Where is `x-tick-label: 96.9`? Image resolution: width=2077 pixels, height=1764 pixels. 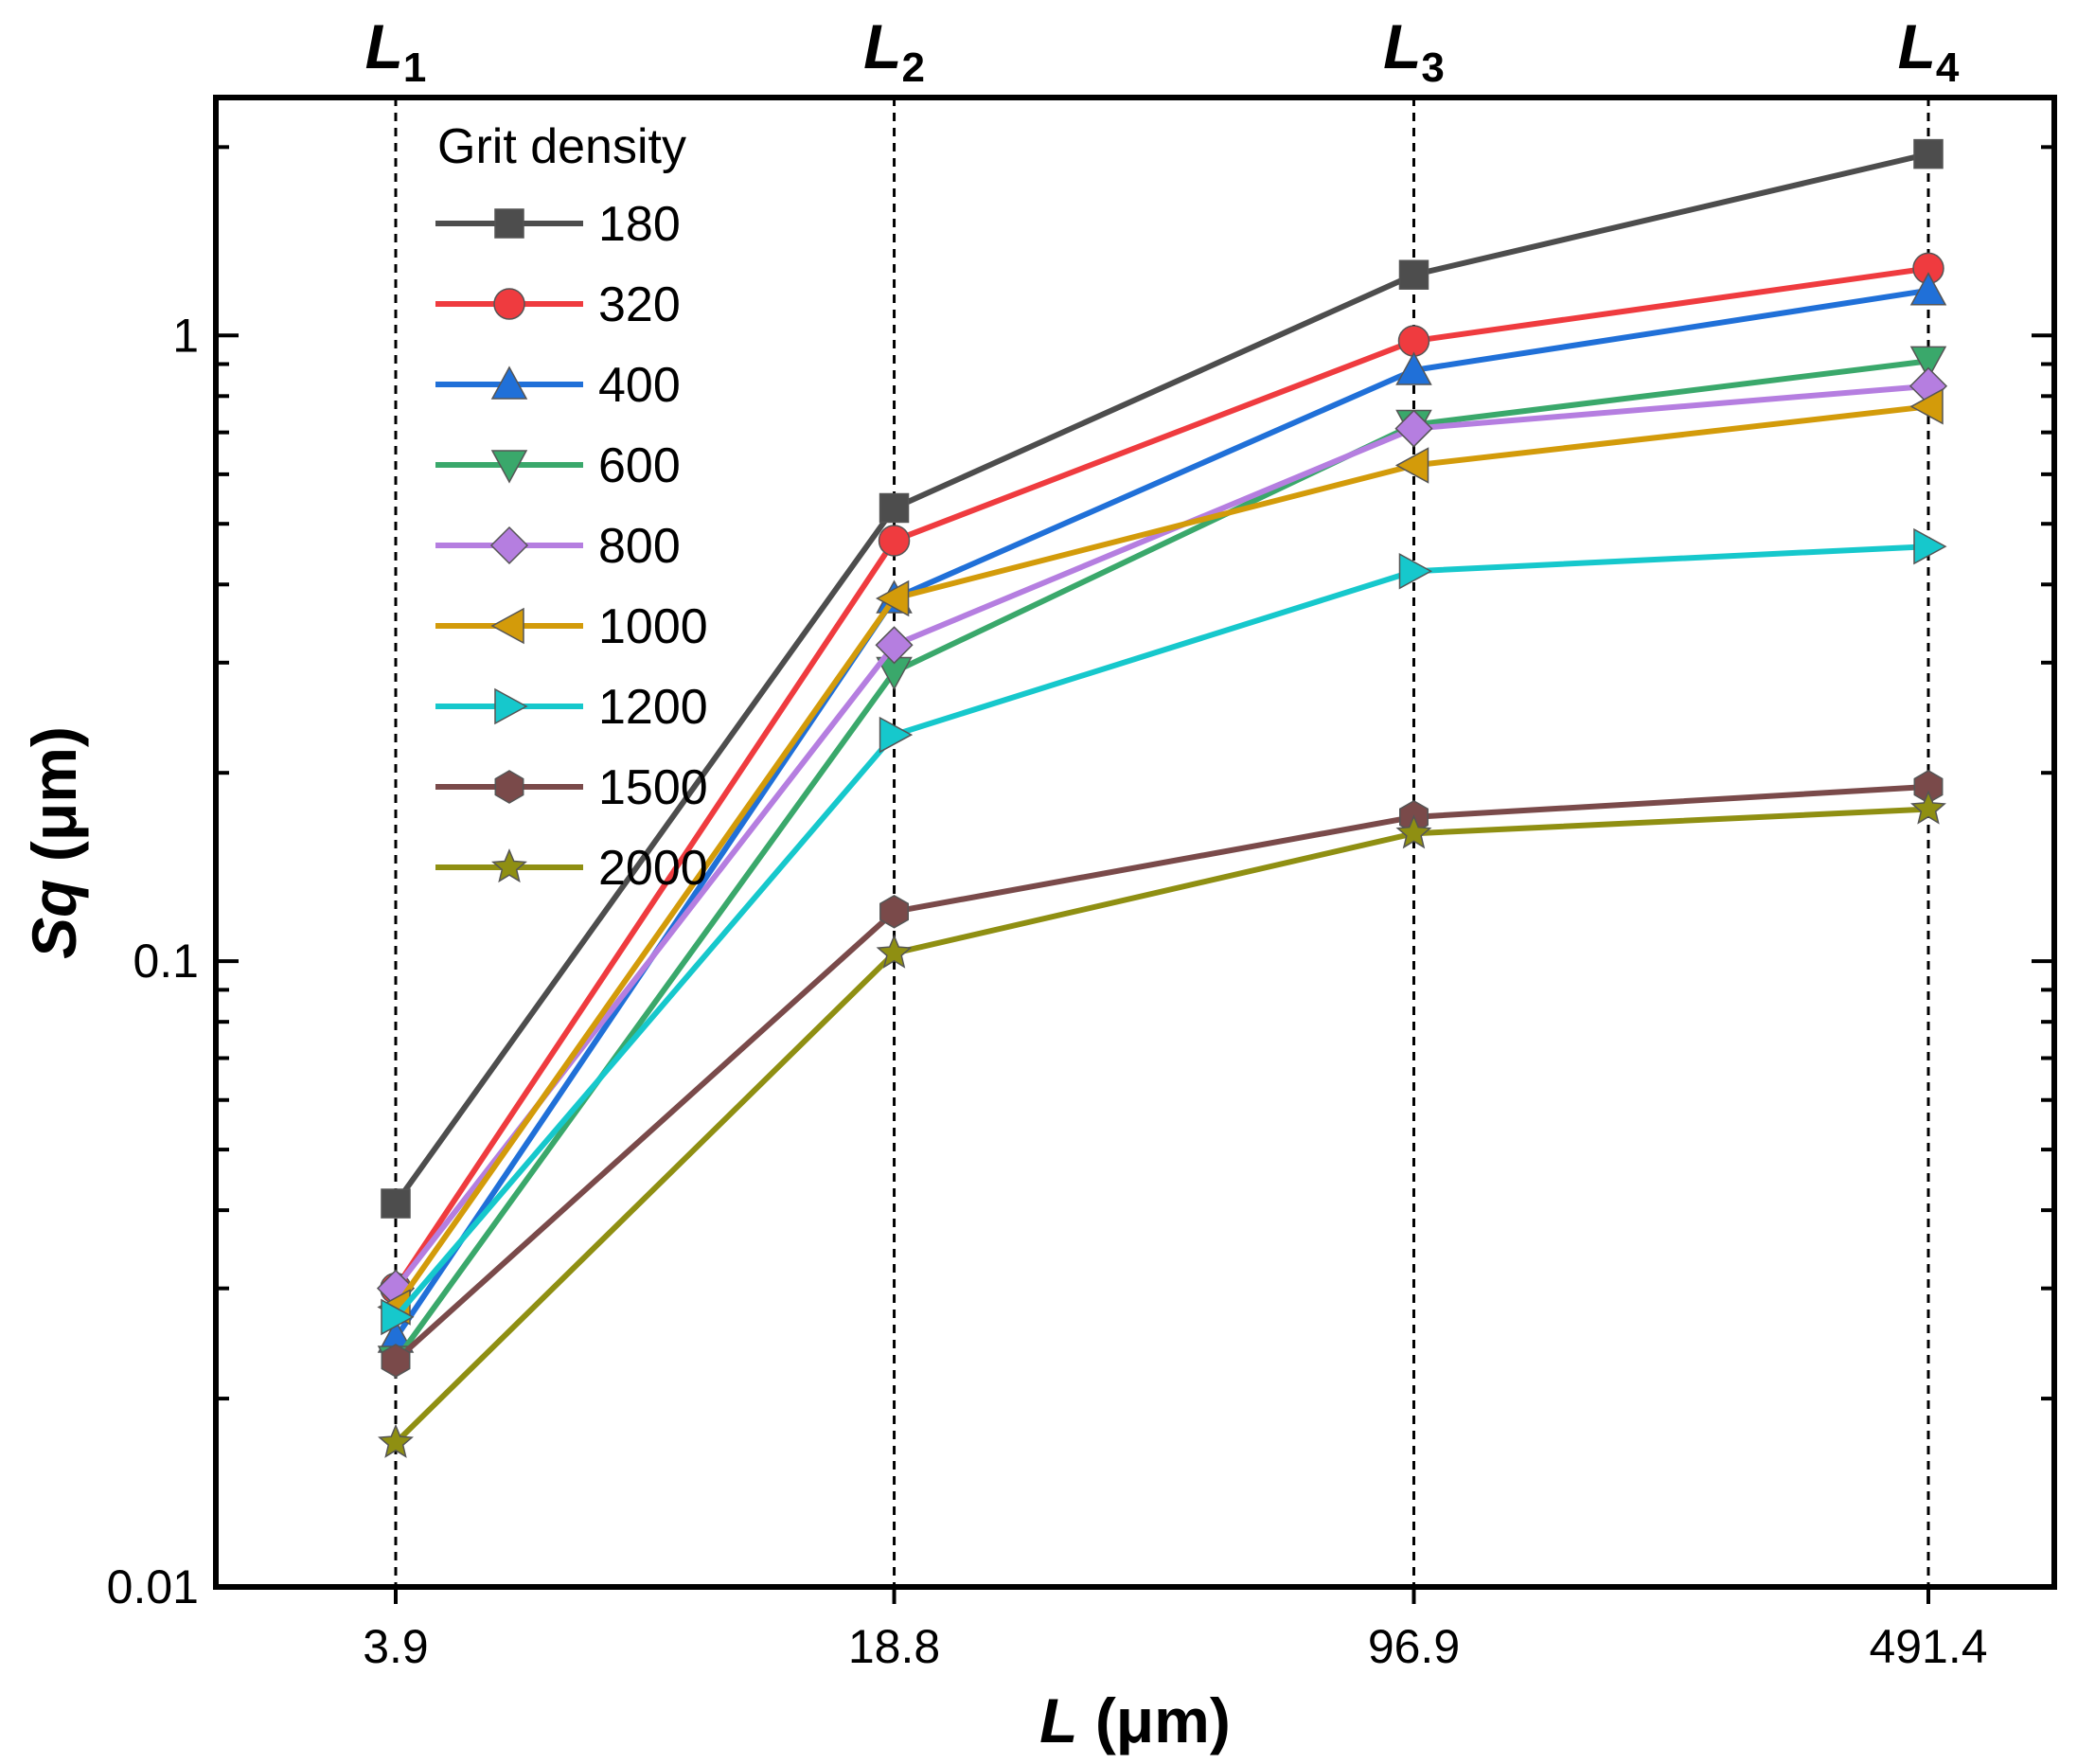
x-tick-label: 96.9 is located at coordinates (1414, 1646).